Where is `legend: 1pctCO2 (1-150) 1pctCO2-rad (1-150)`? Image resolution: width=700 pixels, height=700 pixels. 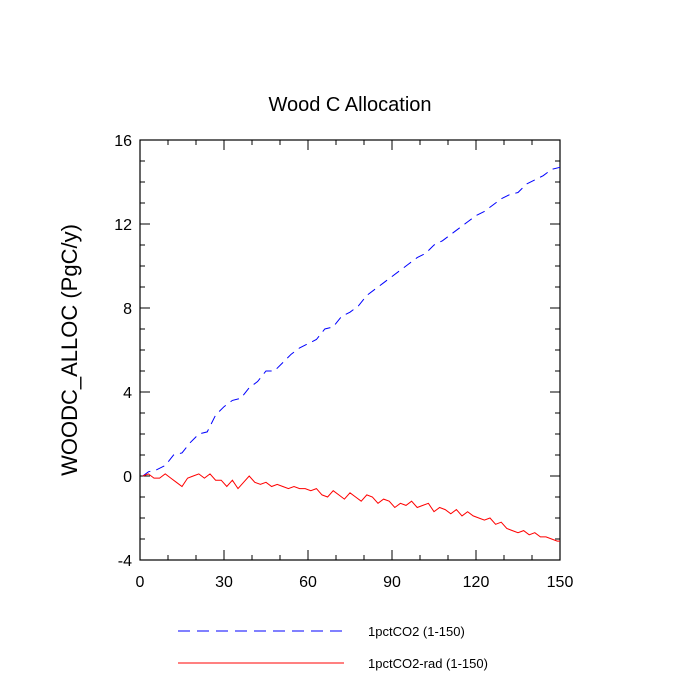
legend: 1pctCO2 (1-150) 1pctCO2-rad (1-150) is located at coordinates (333, 647).